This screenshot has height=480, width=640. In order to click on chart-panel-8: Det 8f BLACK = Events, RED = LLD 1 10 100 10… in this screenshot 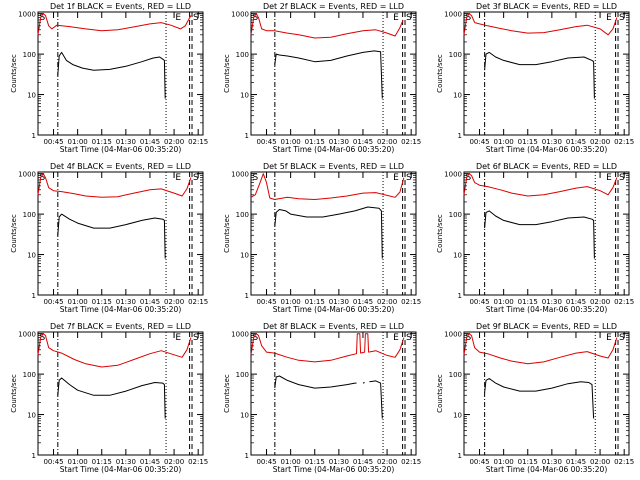, I will do `click(322, 398)`.